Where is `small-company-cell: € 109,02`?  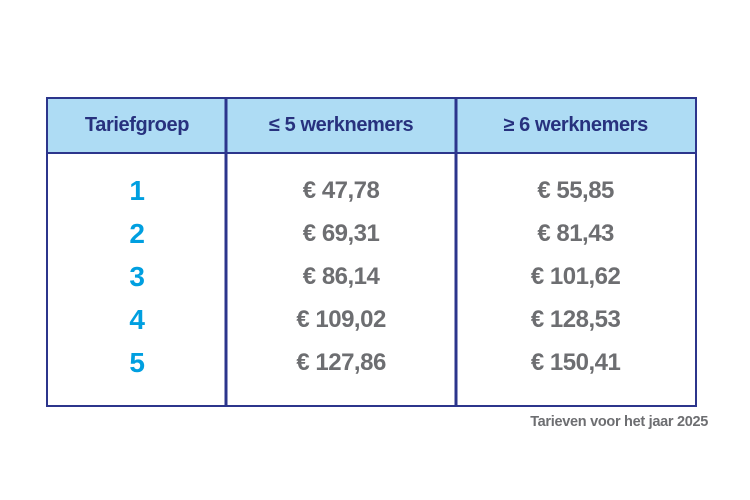 small-company-cell: € 109,02 is located at coordinates (341, 319).